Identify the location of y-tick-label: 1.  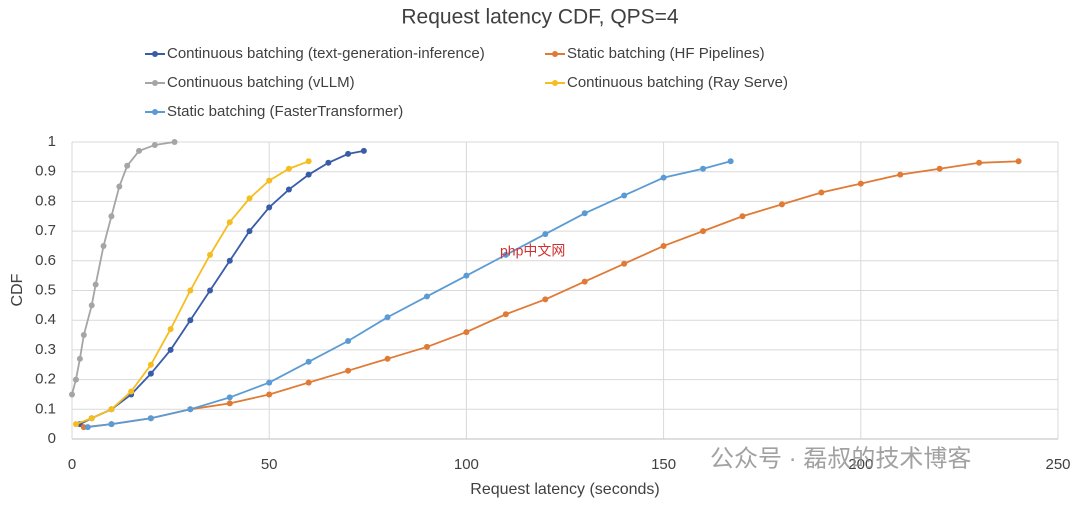
(52, 141).